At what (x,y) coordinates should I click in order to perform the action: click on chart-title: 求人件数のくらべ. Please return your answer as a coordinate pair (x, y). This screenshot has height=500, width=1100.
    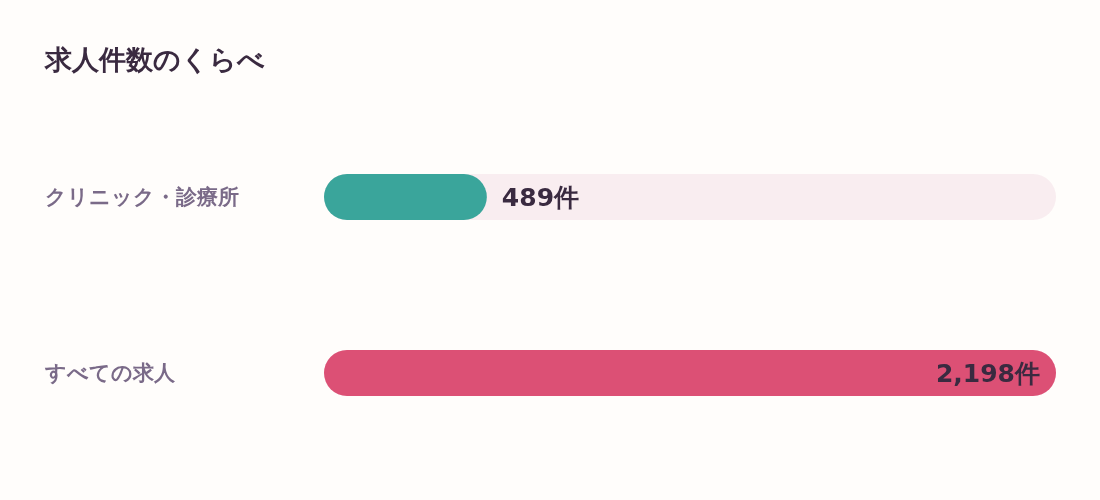
    Looking at the image, I should click on (154, 59).